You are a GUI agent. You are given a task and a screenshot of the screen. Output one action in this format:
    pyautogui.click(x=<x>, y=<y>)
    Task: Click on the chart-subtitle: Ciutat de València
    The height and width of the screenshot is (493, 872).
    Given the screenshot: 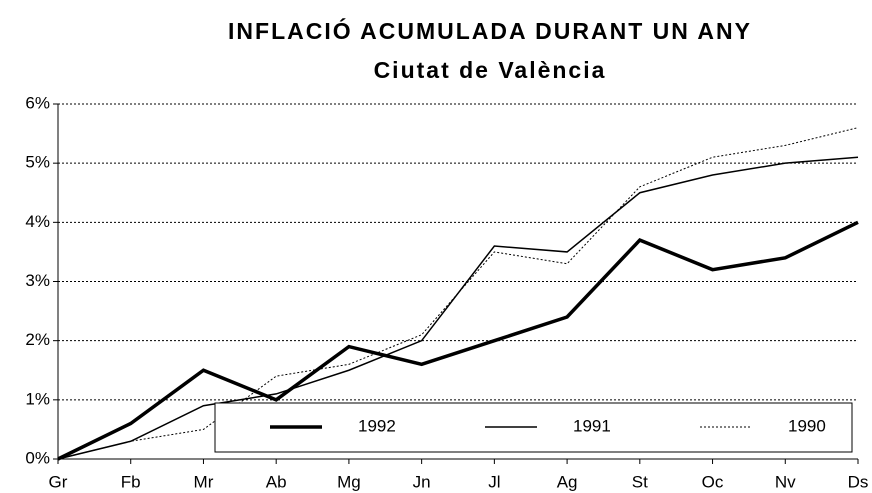 What is the action you would take?
    pyautogui.click(x=490, y=70)
    